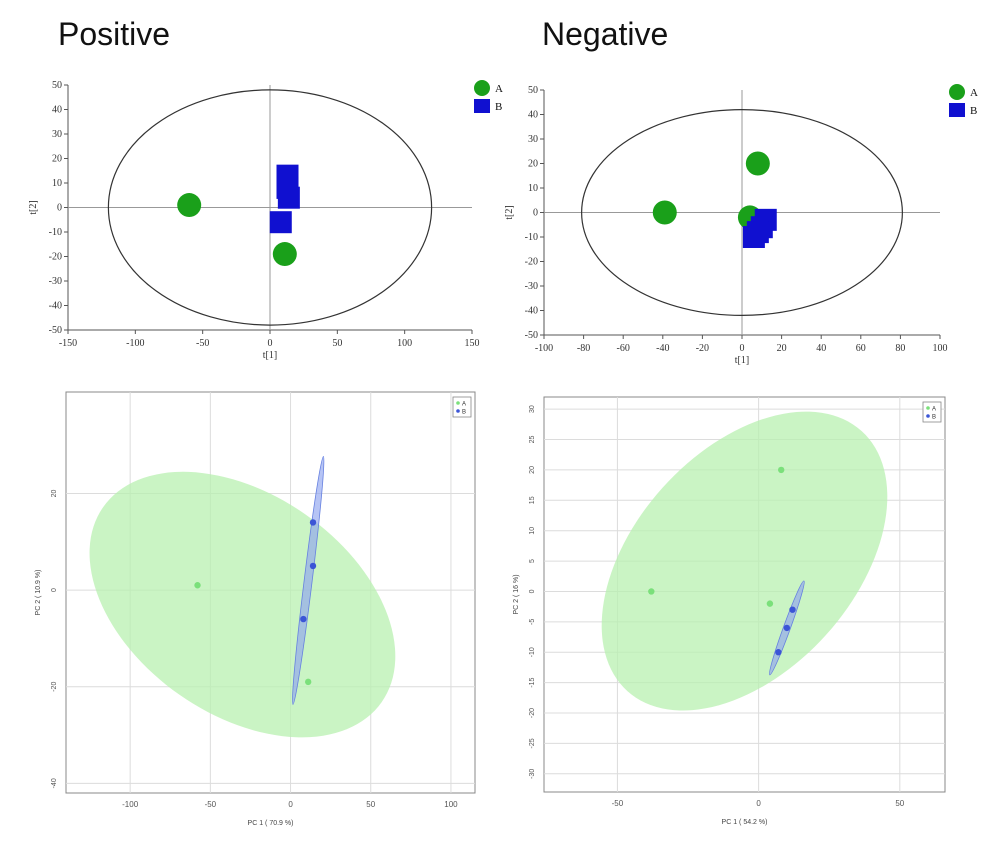  I want to click on x-axis-label: PC 1 ( 54.2 %), so click(745, 822).